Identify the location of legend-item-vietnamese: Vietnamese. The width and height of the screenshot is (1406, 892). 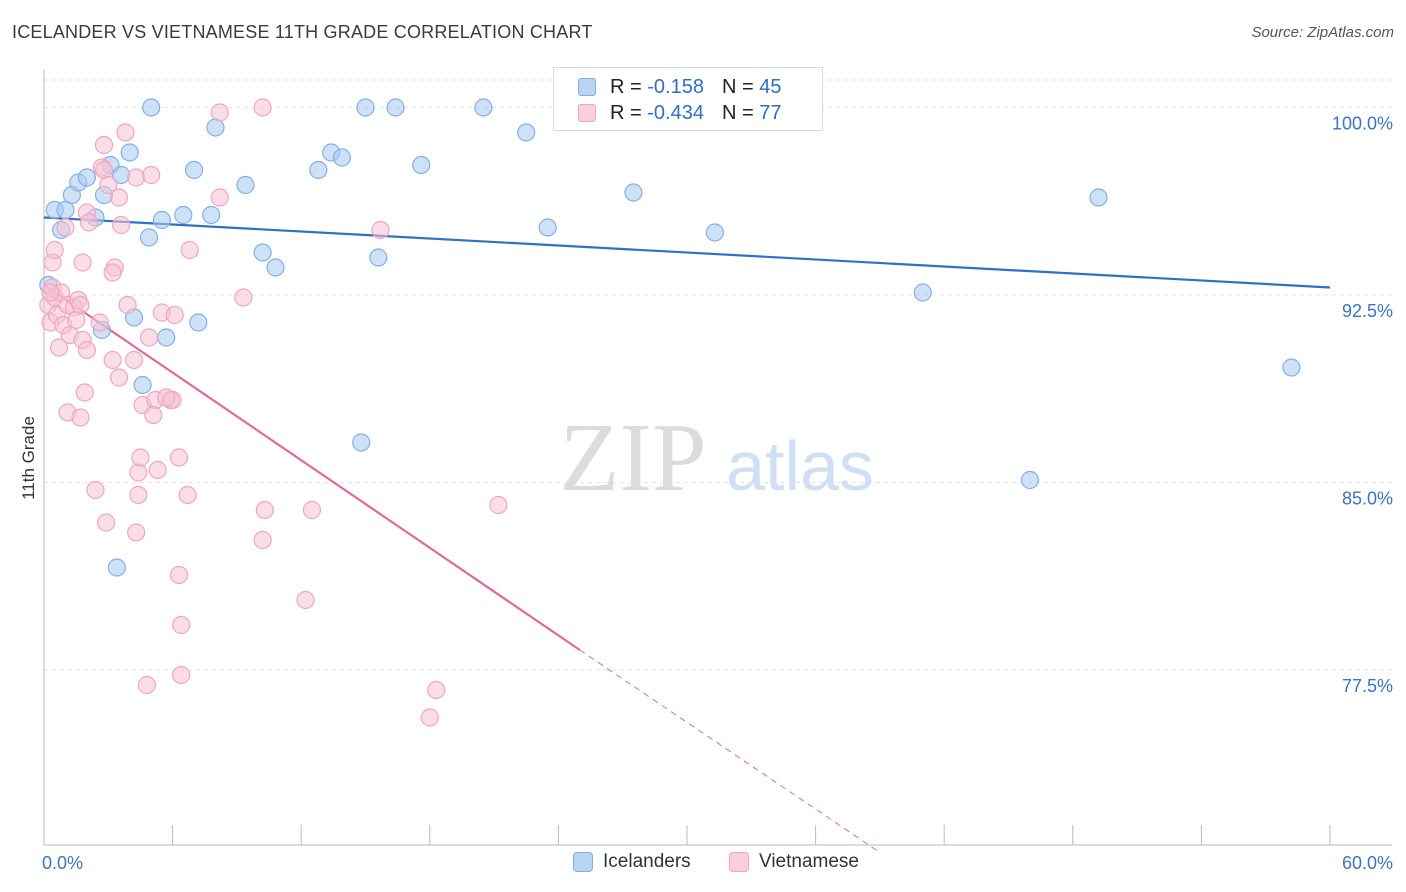
(794, 862).